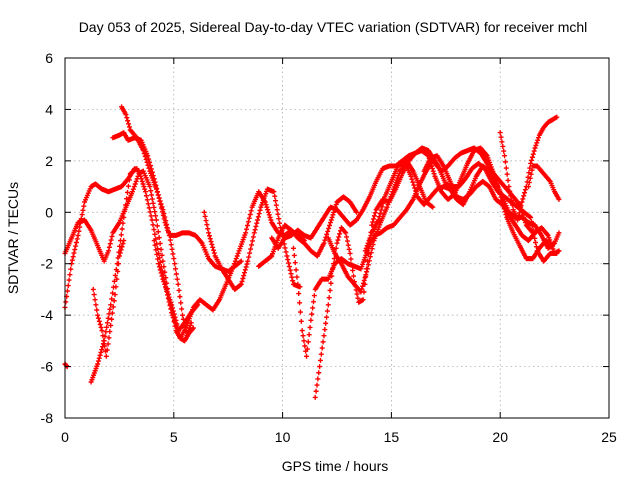 This screenshot has height=485, width=640. What do you see at coordinates (49, 58) in the screenshot?
I see `y-tick-label: 6` at bounding box center [49, 58].